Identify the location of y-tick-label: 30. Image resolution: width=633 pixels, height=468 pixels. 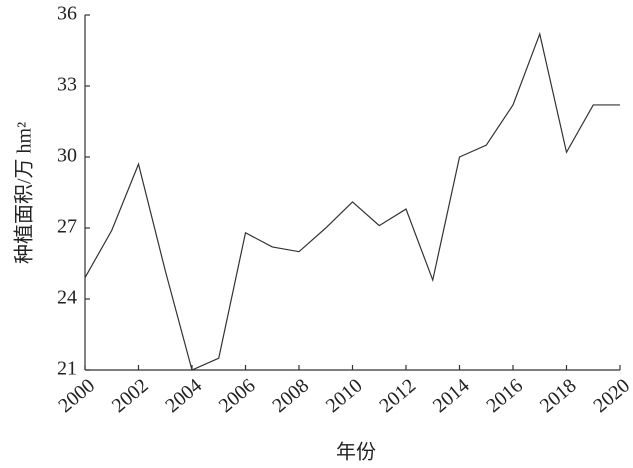
(67, 156).